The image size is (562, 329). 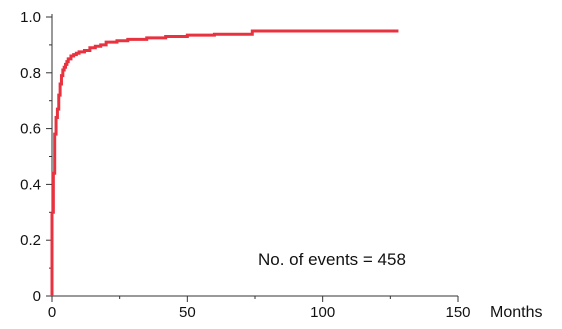 What do you see at coordinates (30, 184) in the screenshot?
I see `y-tick-label: 0.4` at bounding box center [30, 184].